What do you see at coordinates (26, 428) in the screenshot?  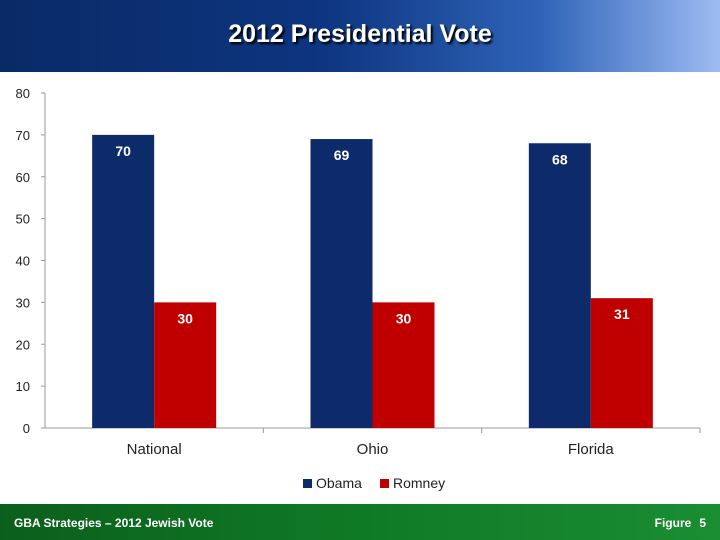 I see `y-tick-label: 0` at bounding box center [26, 428].